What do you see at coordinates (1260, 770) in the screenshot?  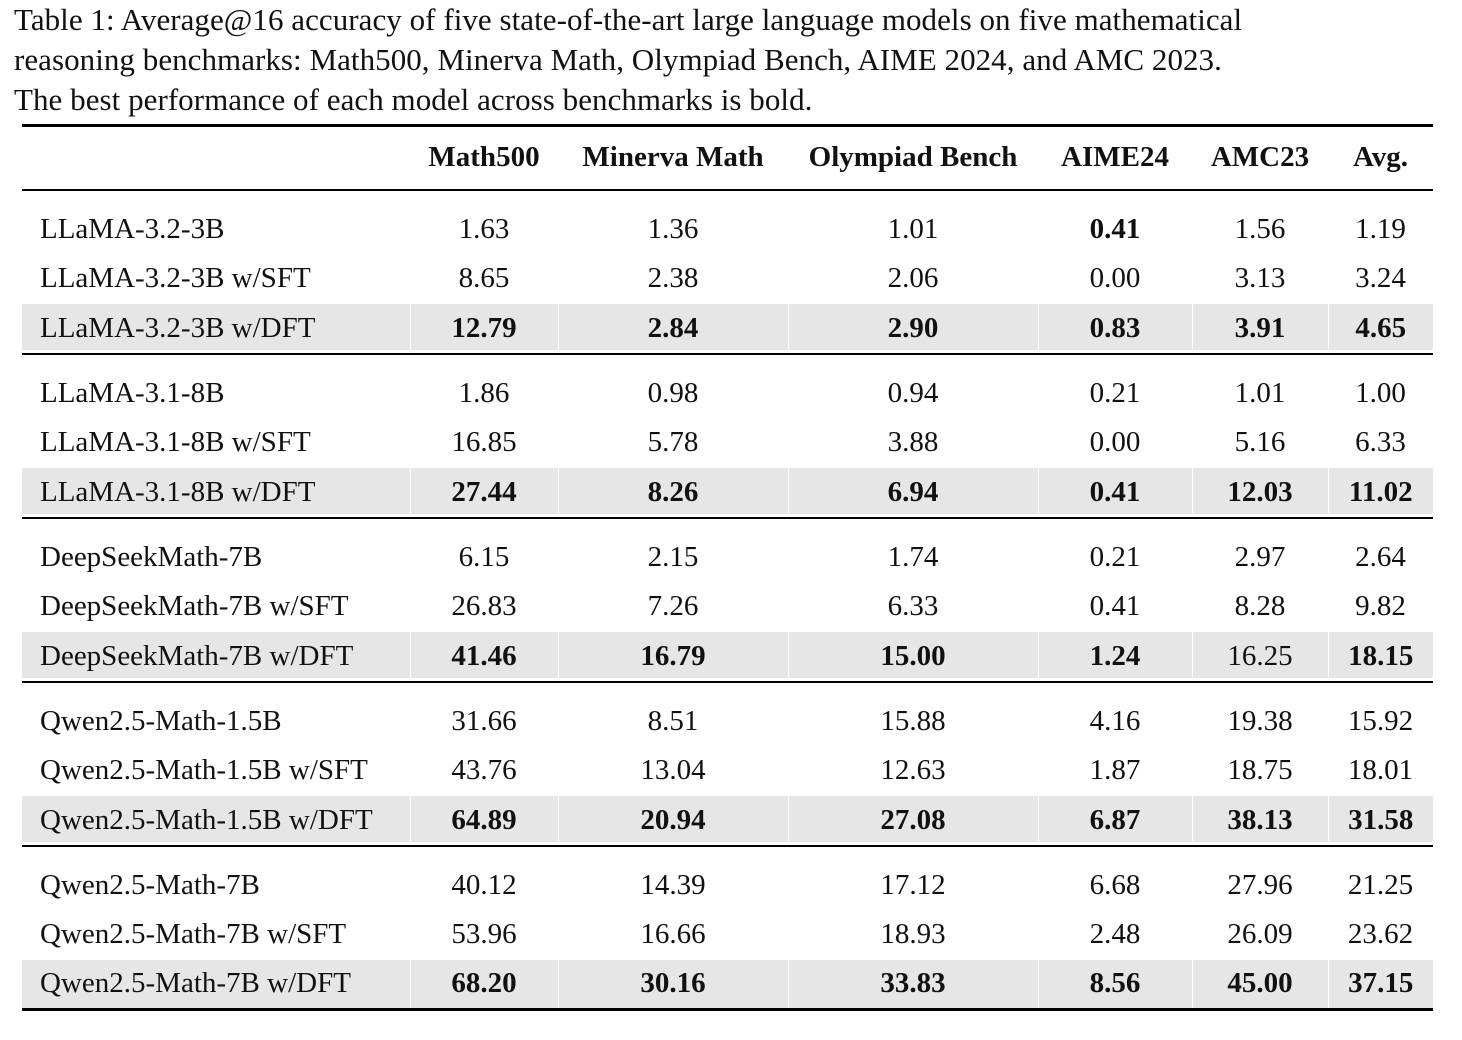 I see `score-cell: 18.75` at bounding box center [1260, 770].